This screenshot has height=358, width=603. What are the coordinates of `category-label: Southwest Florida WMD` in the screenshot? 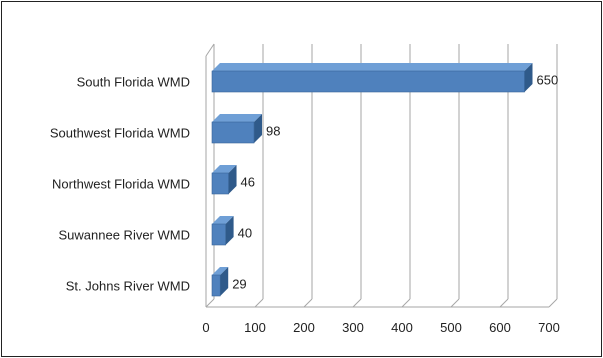 It's located at (120, 133).